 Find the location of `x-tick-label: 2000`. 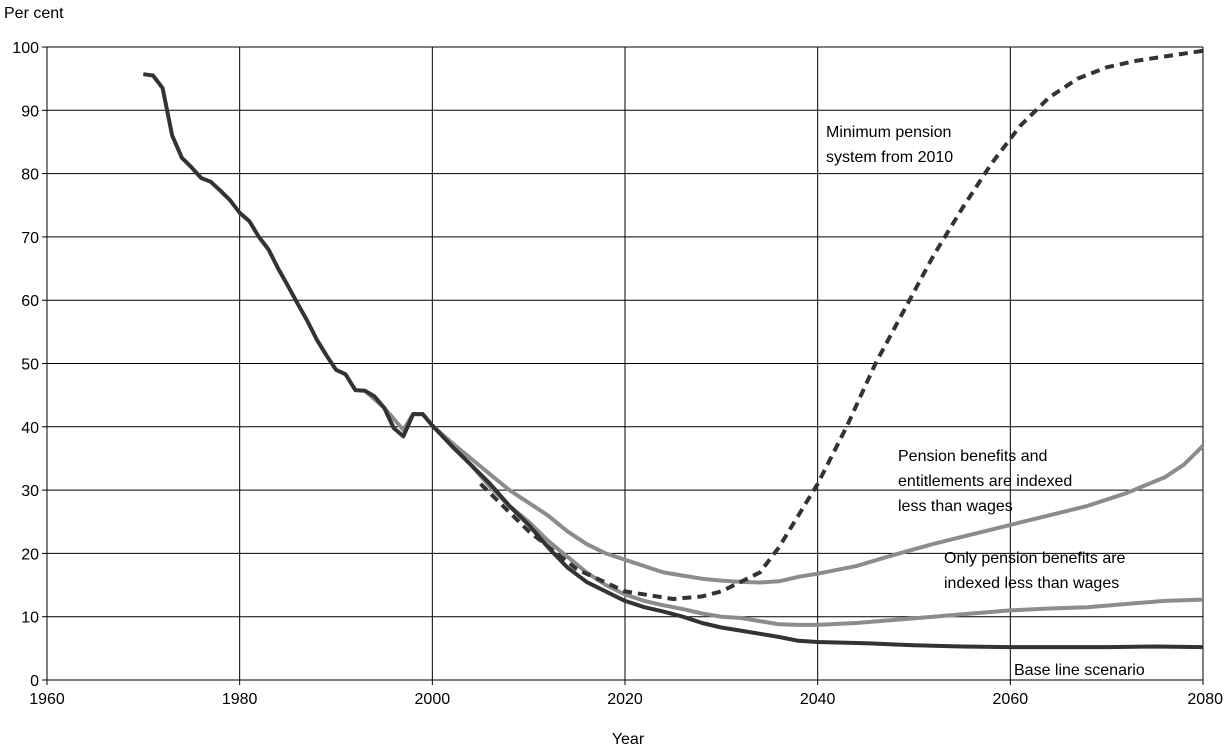

x-tick-label: 2000 is located at coordinates (433, 699).